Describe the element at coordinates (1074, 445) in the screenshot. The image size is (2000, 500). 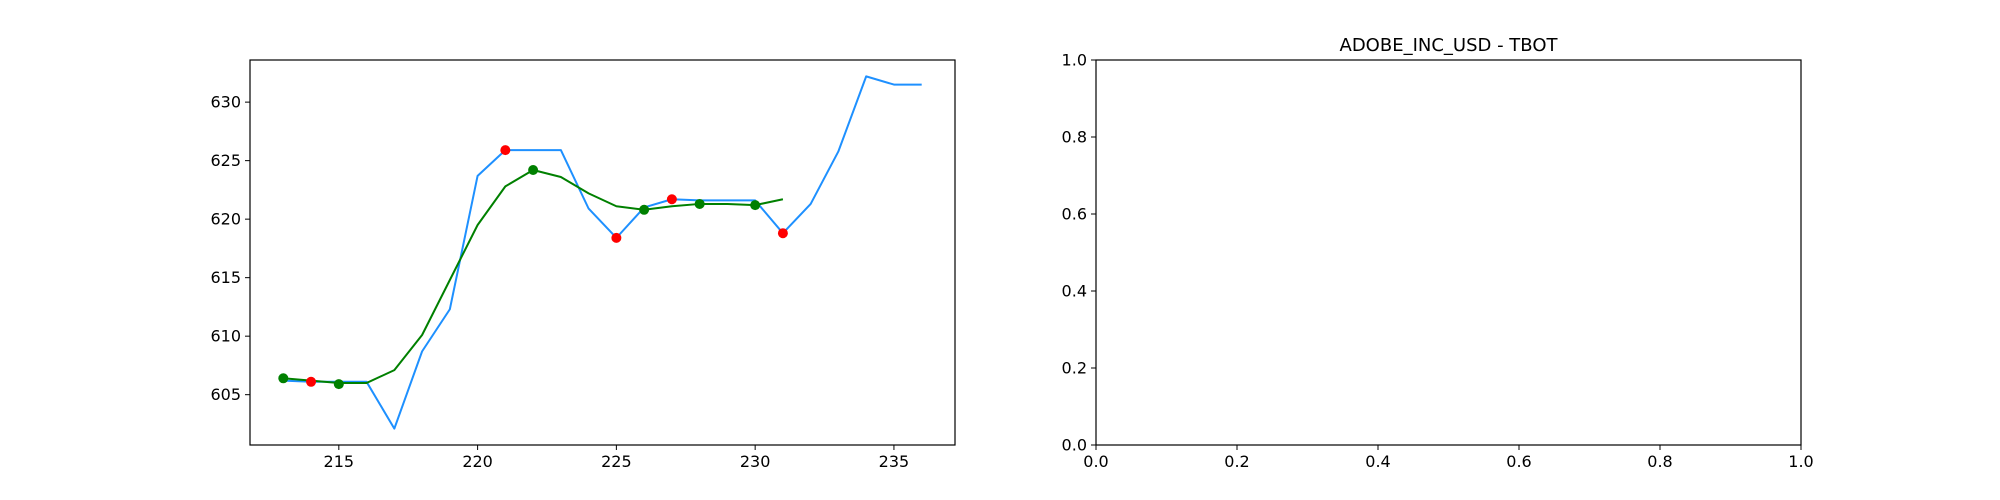
I see `chart-right-y-tick-label: 0.0` at that location.